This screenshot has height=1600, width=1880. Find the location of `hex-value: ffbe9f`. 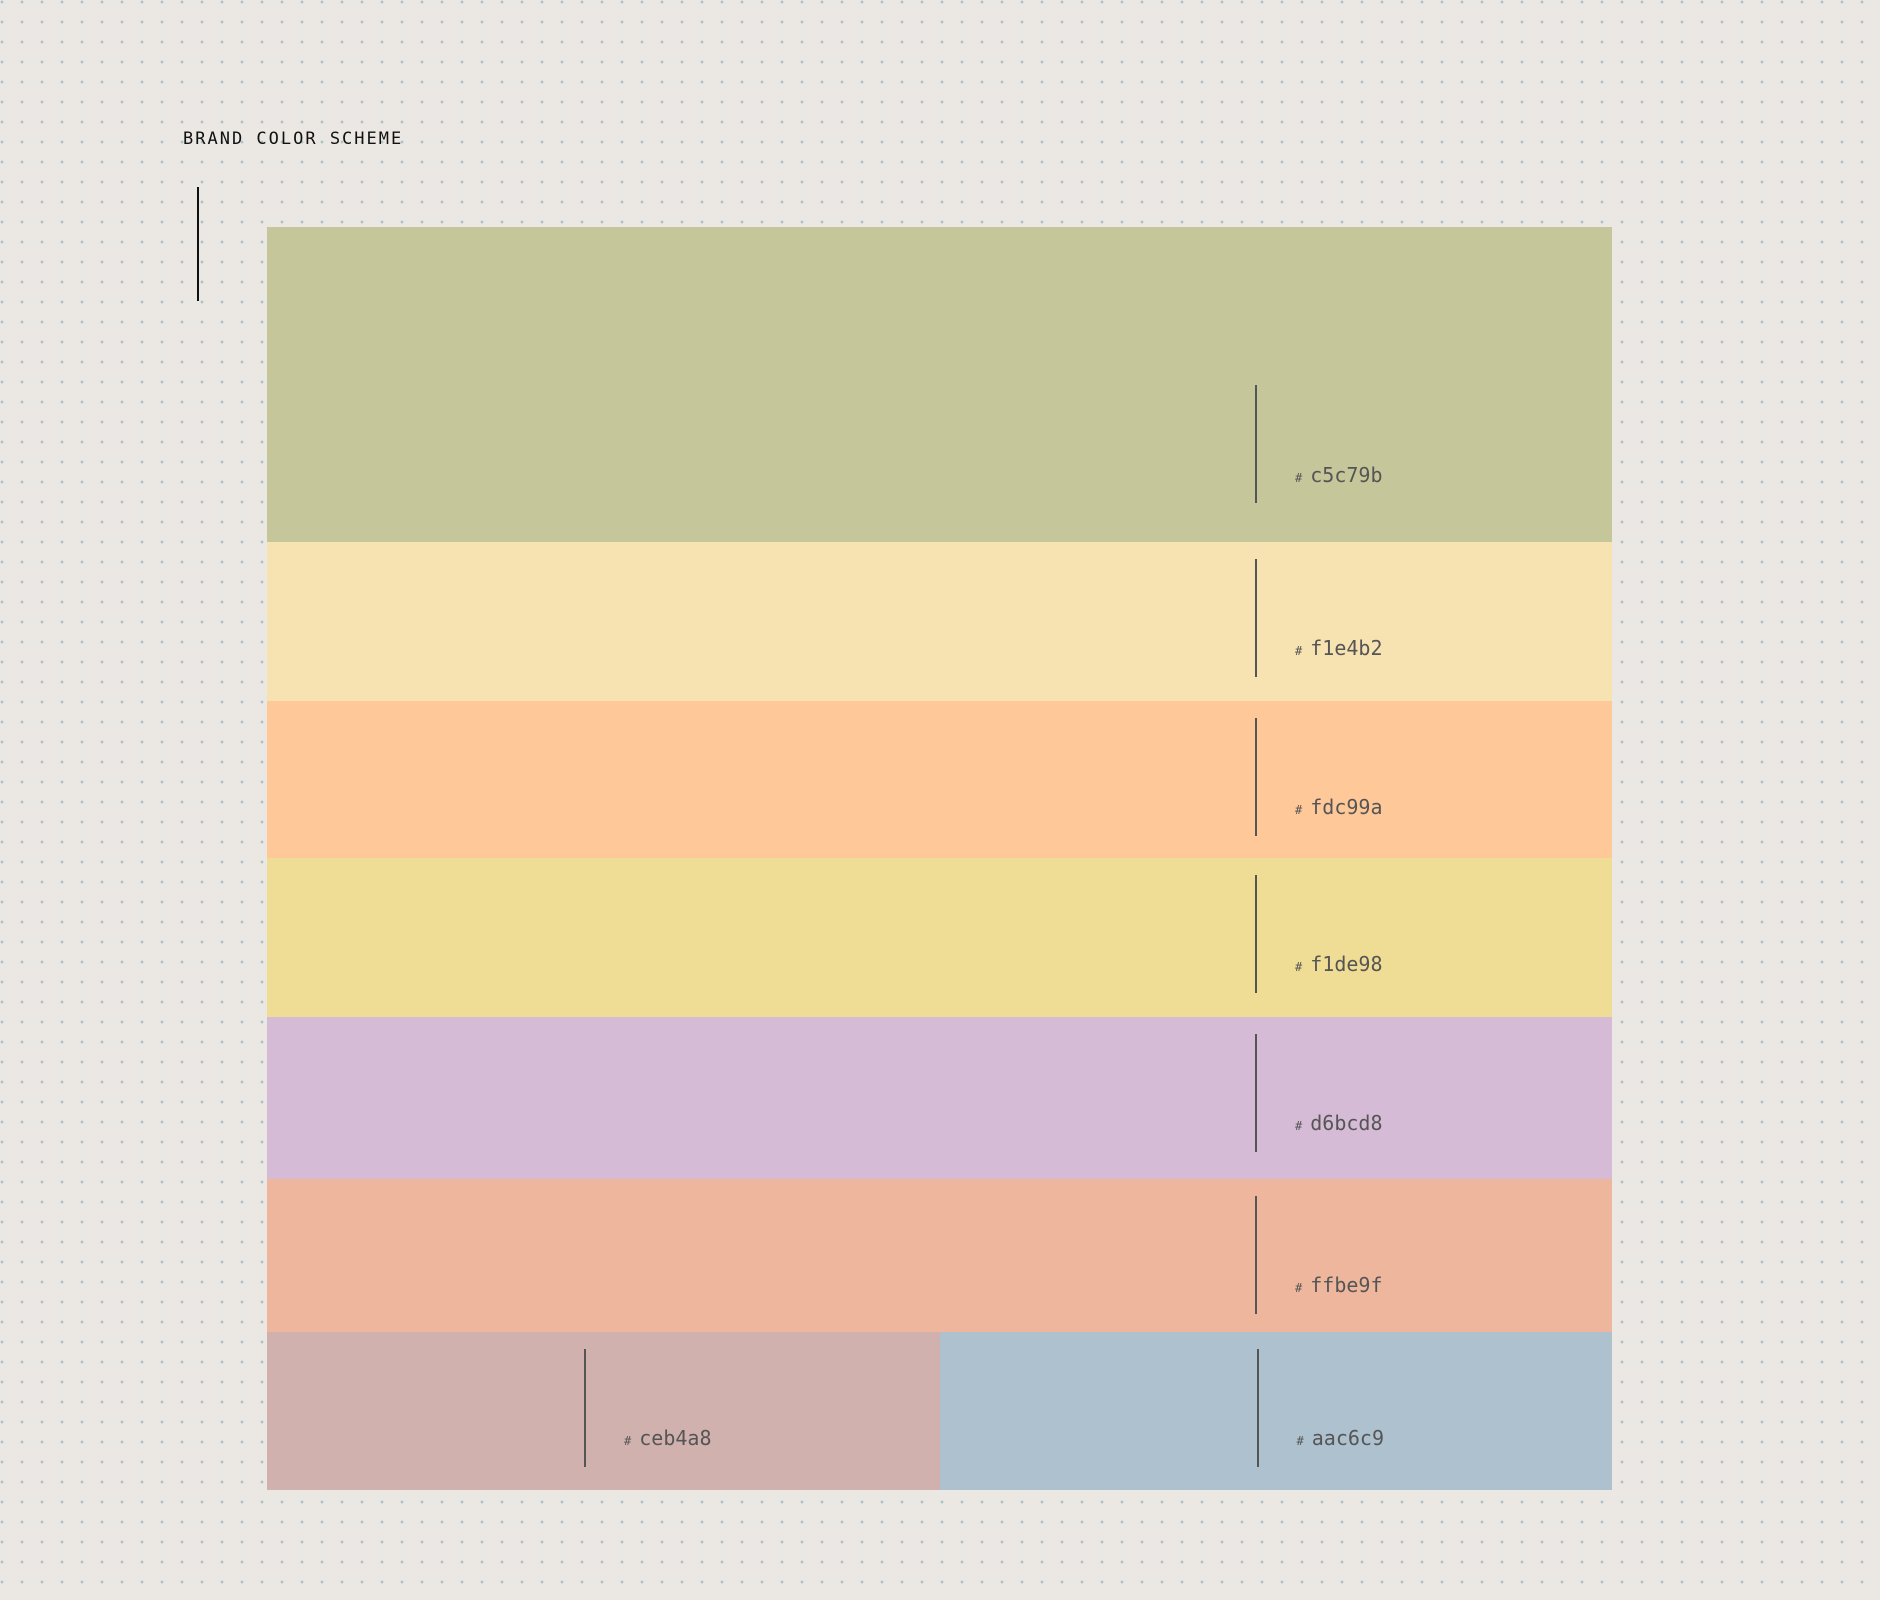

hex-value: ffbe9f is located at coordinates (1346, 1285).